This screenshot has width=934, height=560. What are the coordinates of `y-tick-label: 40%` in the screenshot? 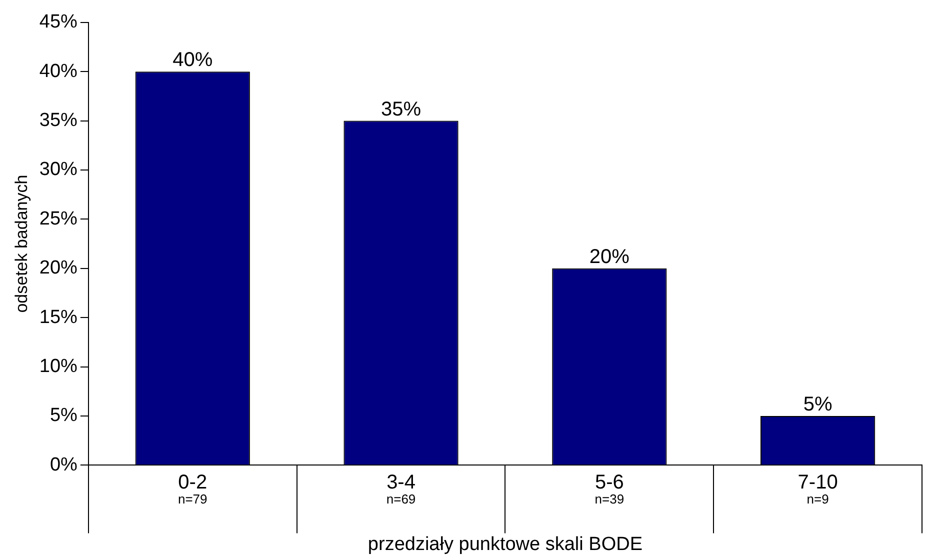 It's located at (58, 71).